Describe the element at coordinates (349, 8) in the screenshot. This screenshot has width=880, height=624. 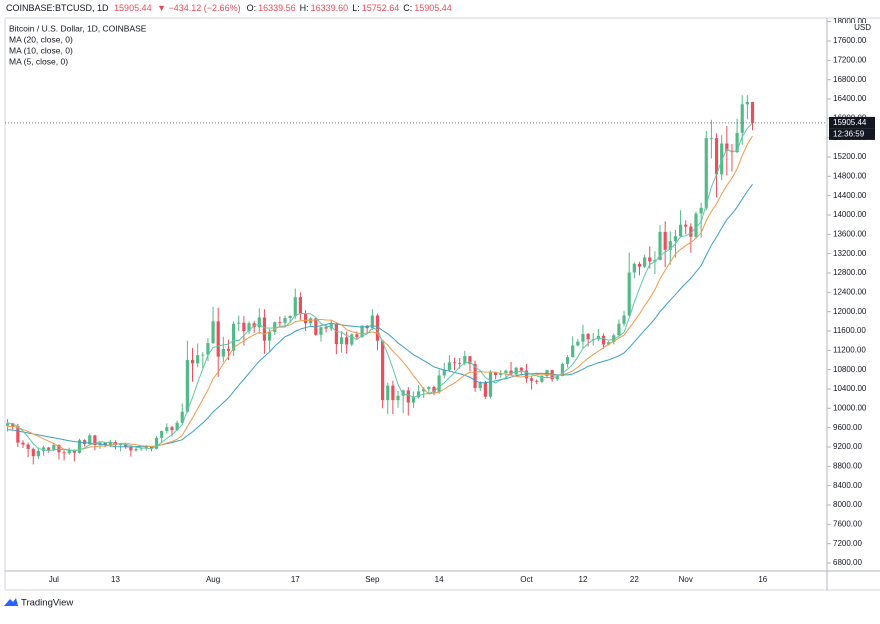
I see `ohlc: O: 16339.56 H: 16339.60 L: 15752.64 C: 15905.44` at that location.